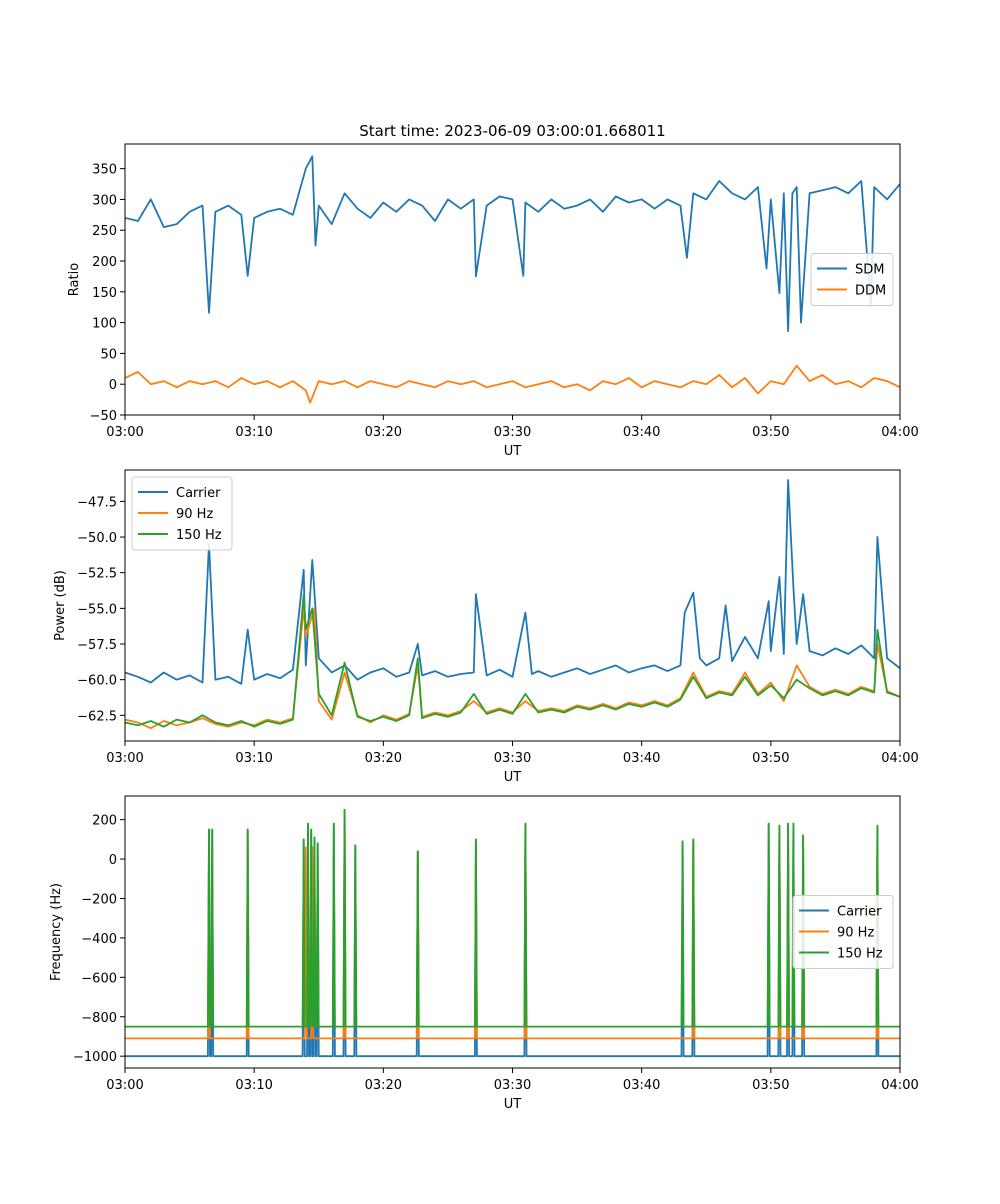 The height and width of the screenshot is (1204, 1000). Describe the element at coordinates (99, 939) in the screenshot. I see `y-tick-label: −400` at that location.